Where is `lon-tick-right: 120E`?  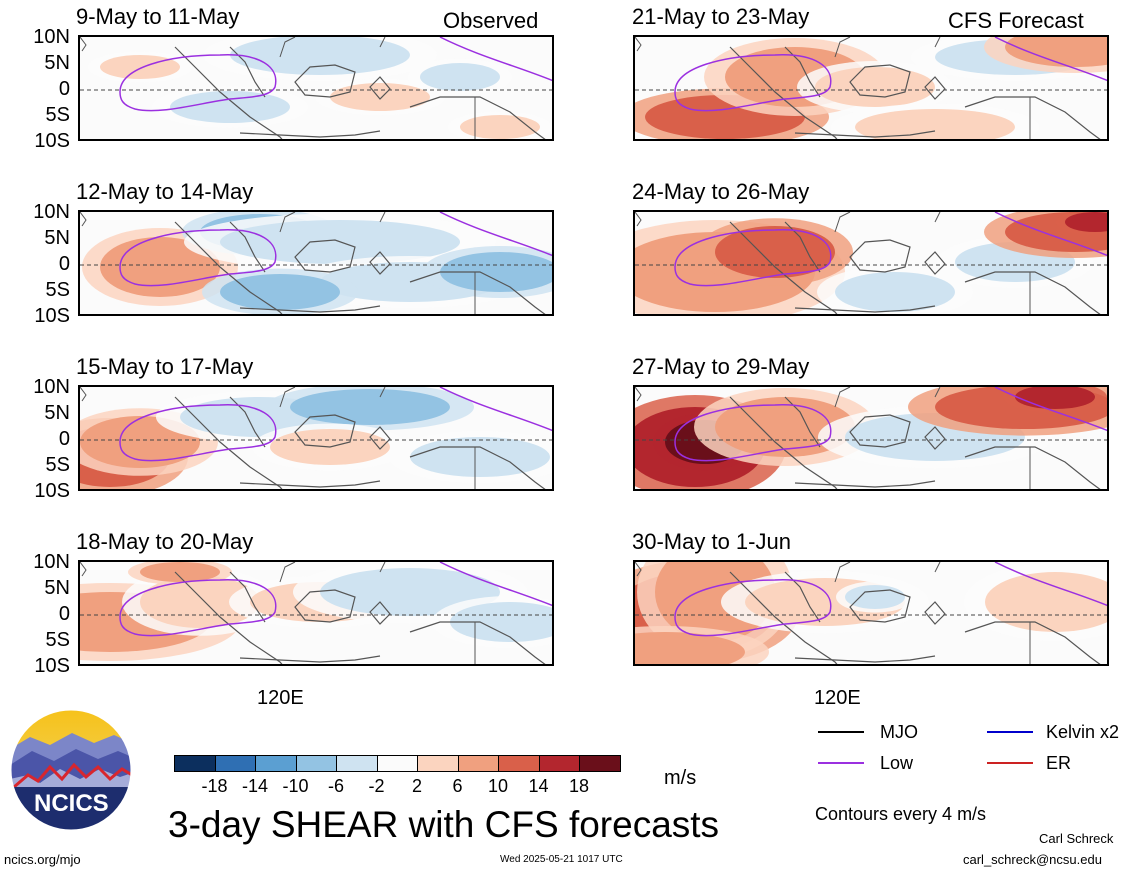
lon-tick-right: 120E is located at coordinates (837, 698).